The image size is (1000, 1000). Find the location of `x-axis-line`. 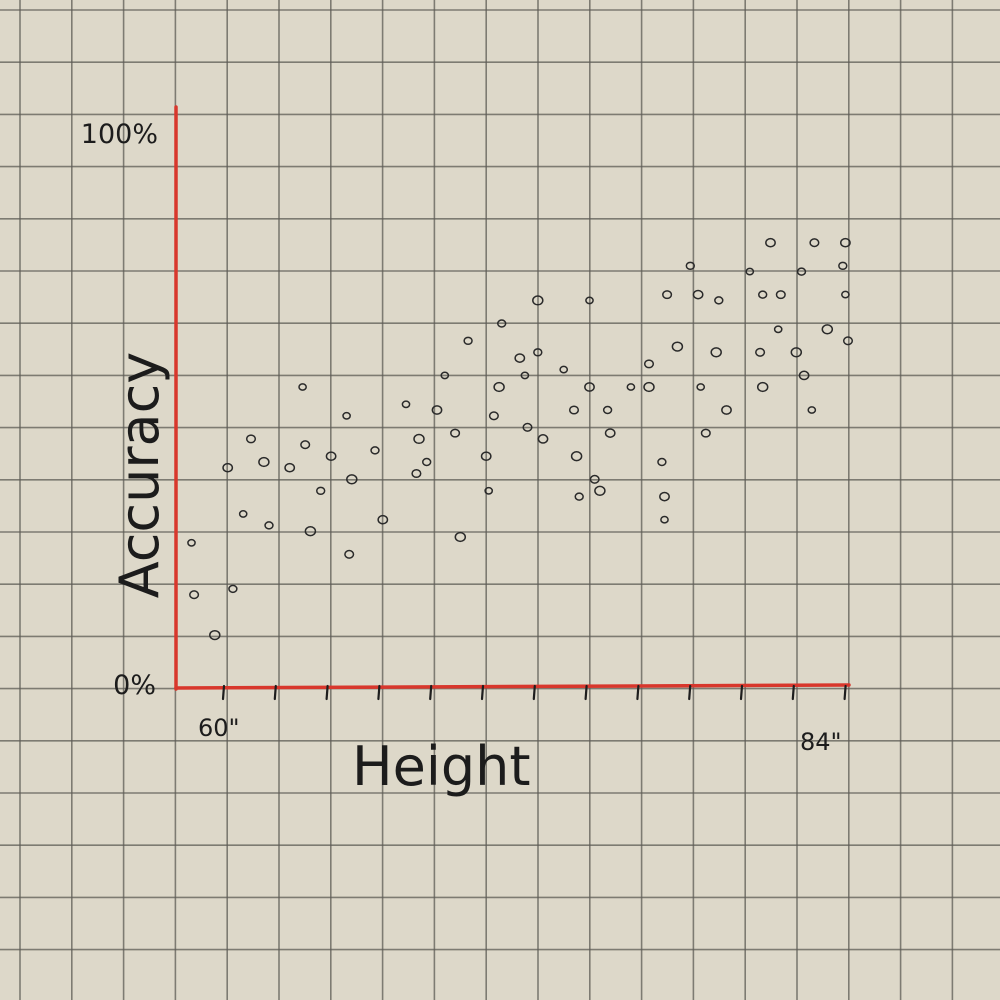

x-axis-line is located at coordinates (512, 686).